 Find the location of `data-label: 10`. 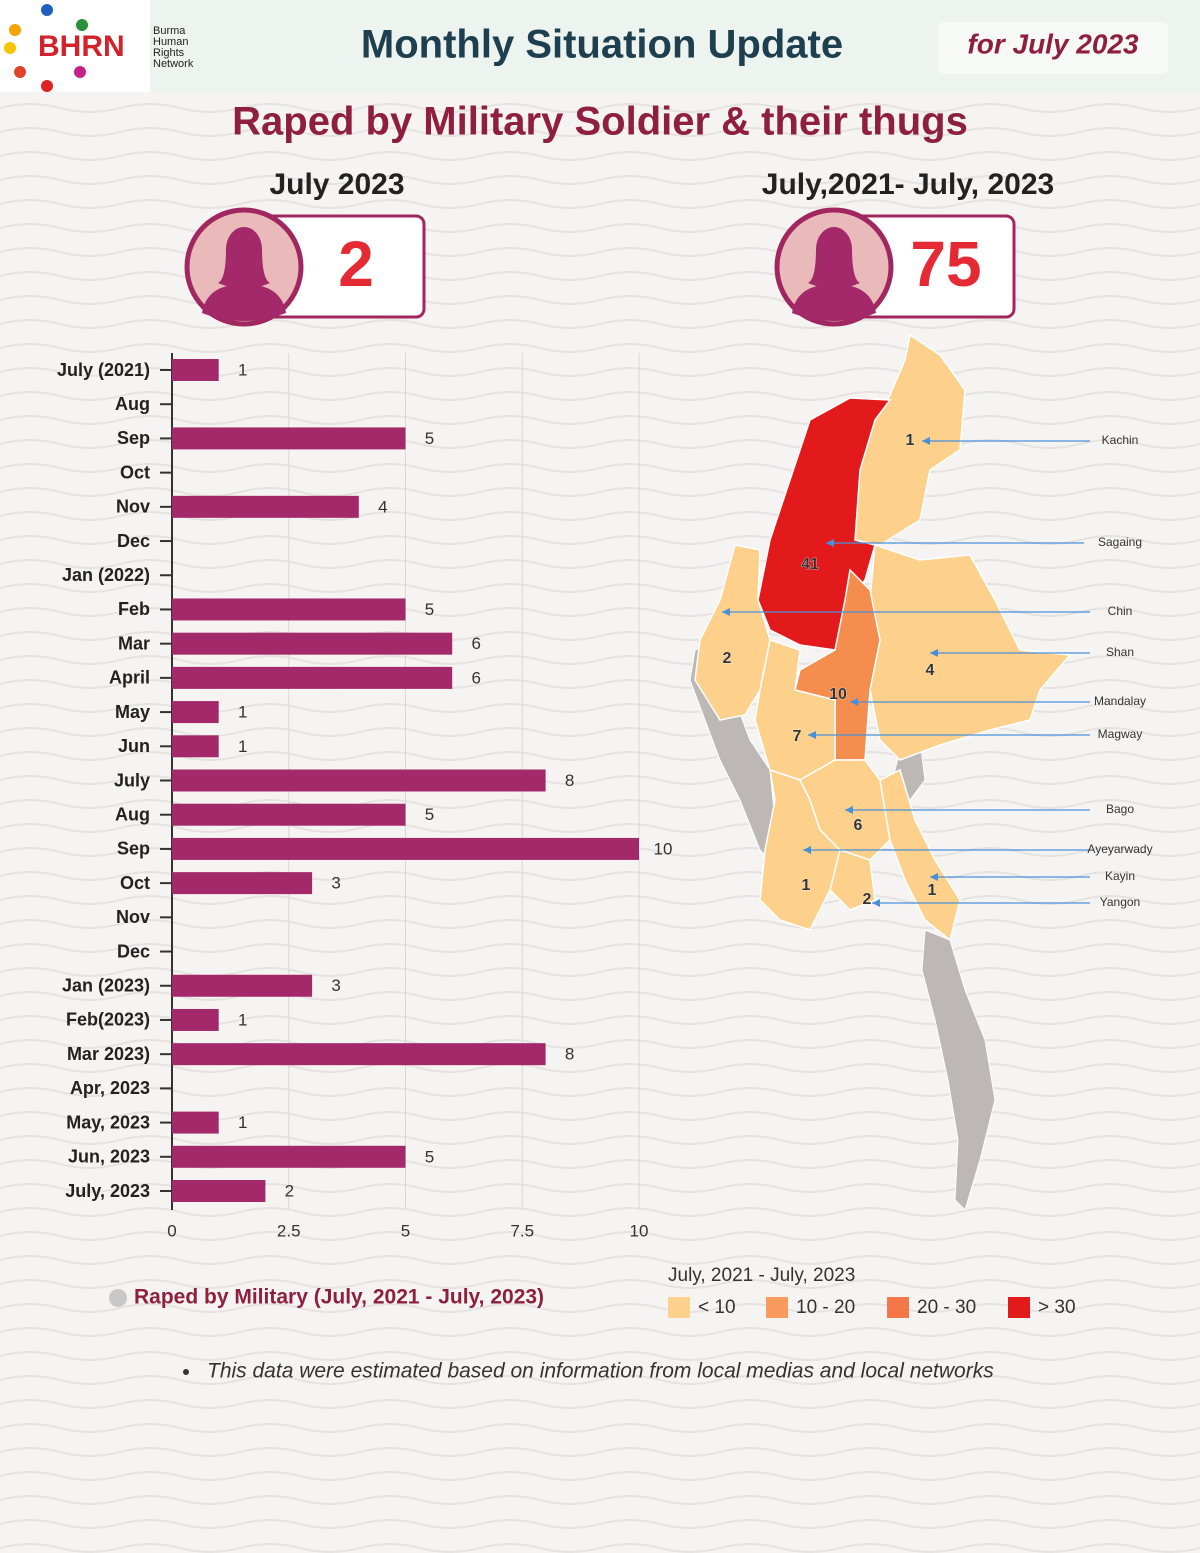

data-label: 10 is located at coordinates (663, 848).